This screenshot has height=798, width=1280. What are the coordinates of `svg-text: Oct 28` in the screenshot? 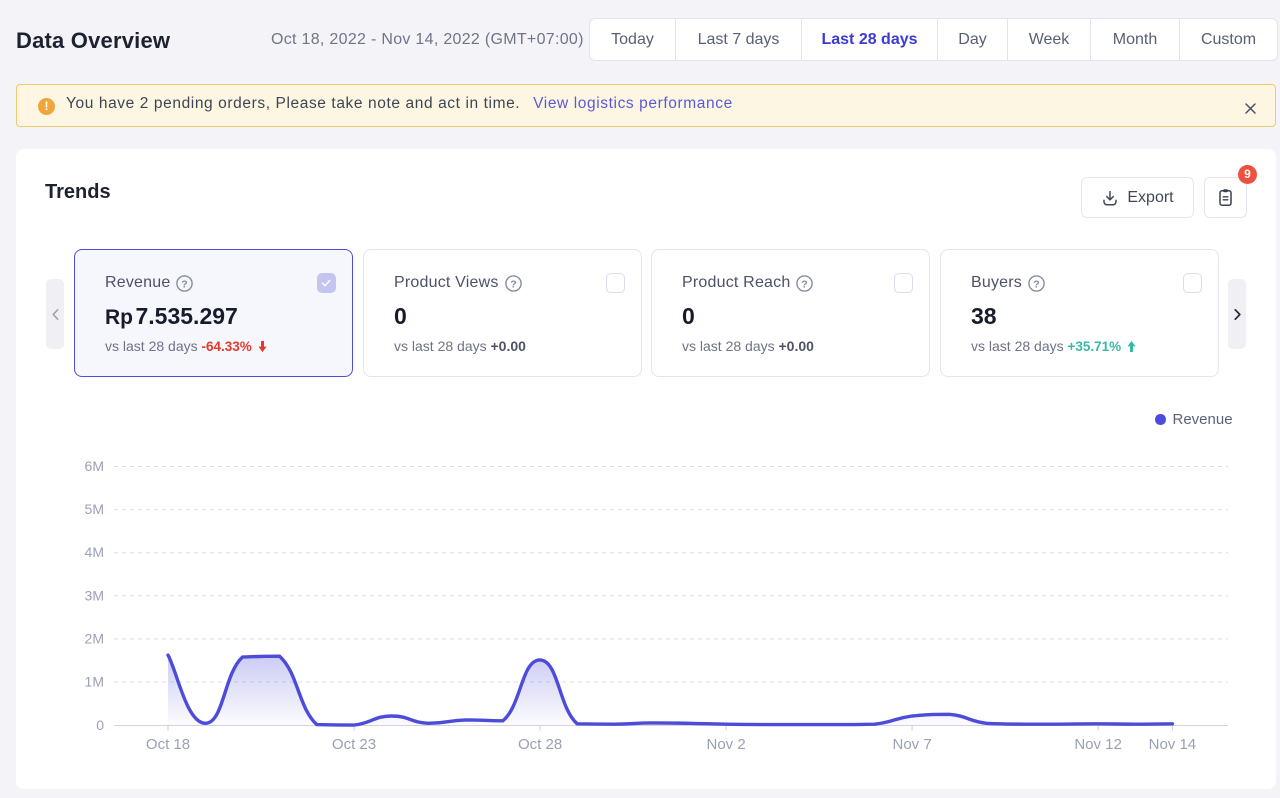 It's located at (540, 744).